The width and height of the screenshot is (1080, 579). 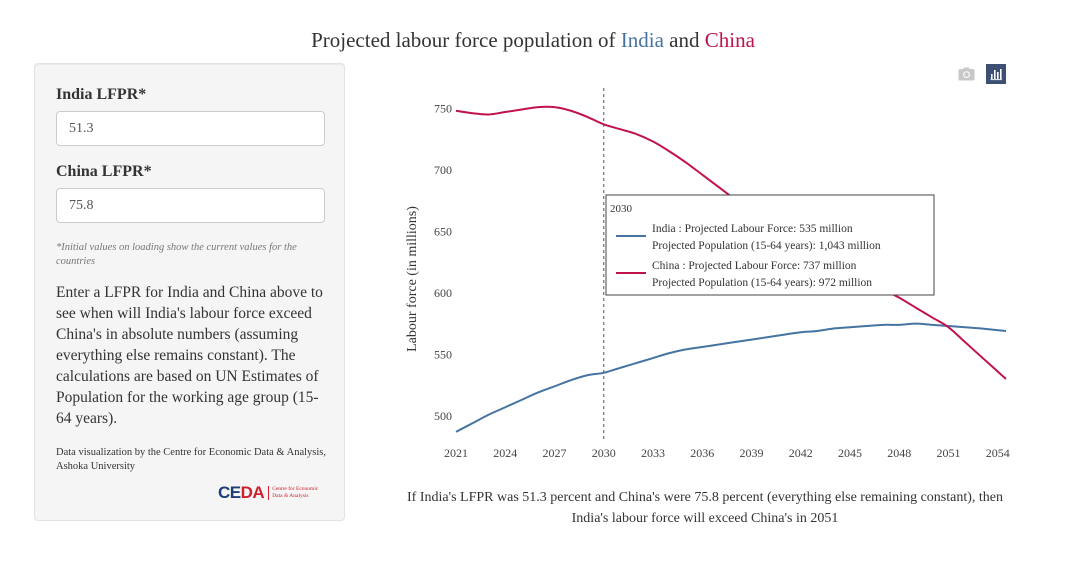 What do you see at coordinates (443, 416) in the screenshot?
I see `y-tick-500: 500` at bounding box center [443, 416].